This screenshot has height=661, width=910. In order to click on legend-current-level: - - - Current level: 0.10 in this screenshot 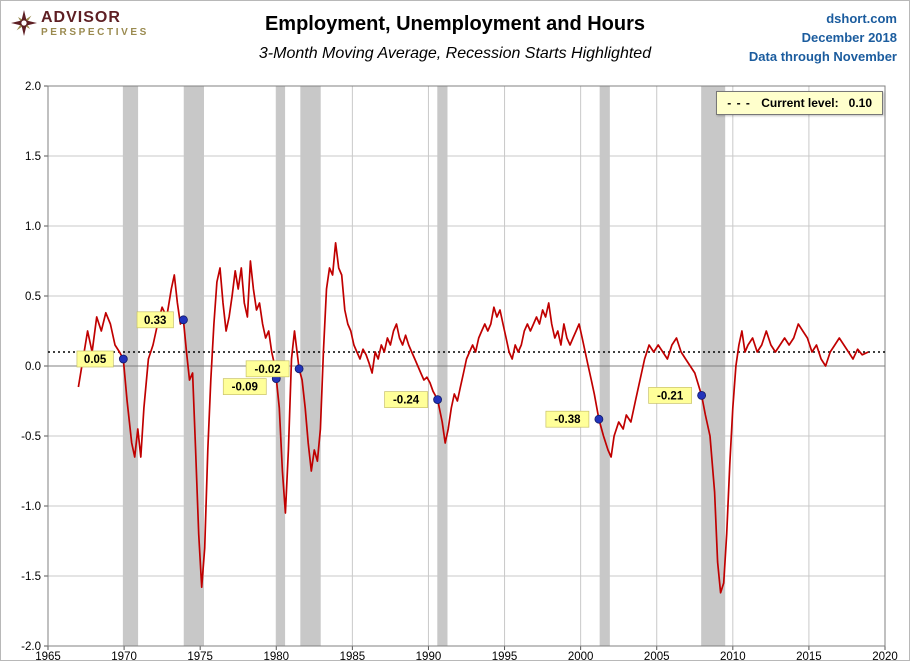, I will do `click(799, 103)`.